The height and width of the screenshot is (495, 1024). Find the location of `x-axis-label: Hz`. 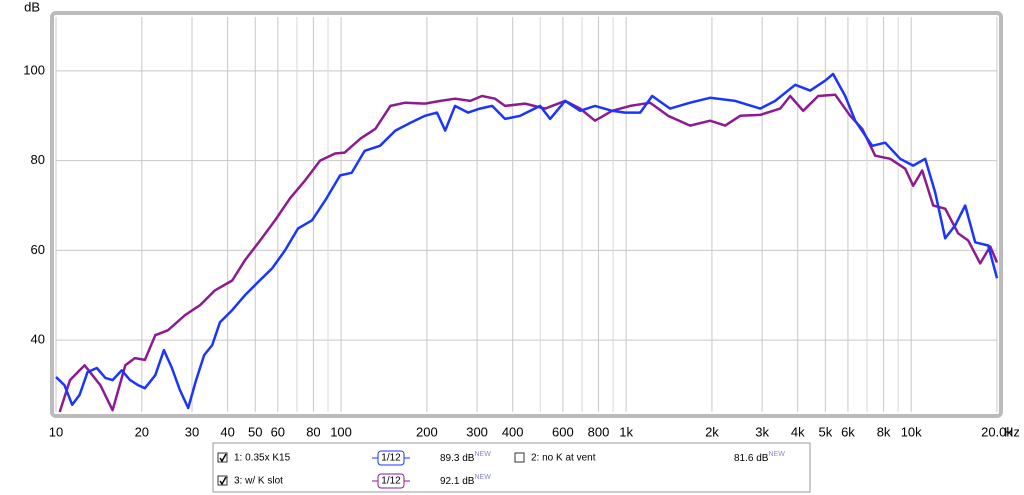

x-axis-label: Hz is located at coordinates (1012, 431).